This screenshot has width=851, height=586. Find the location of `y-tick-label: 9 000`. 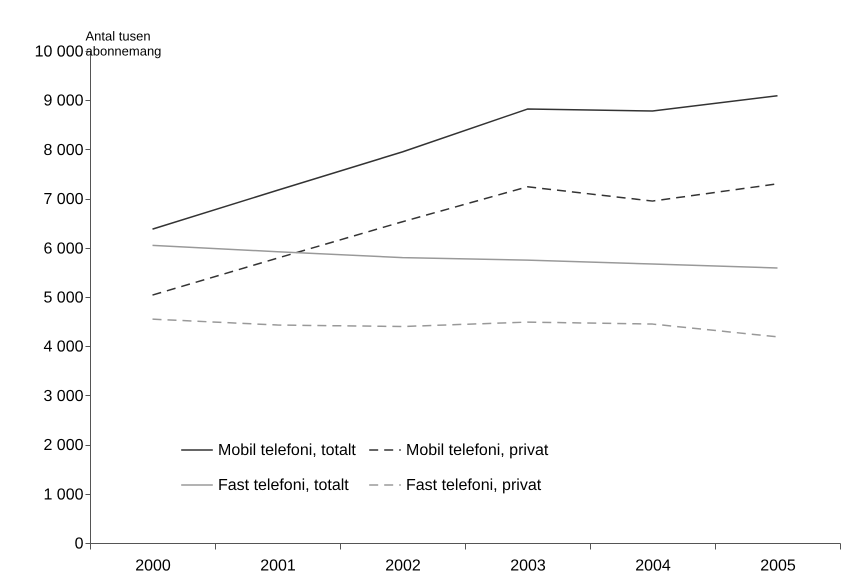

y-tick-label: 9 000 is located at coordinates (63, 101).